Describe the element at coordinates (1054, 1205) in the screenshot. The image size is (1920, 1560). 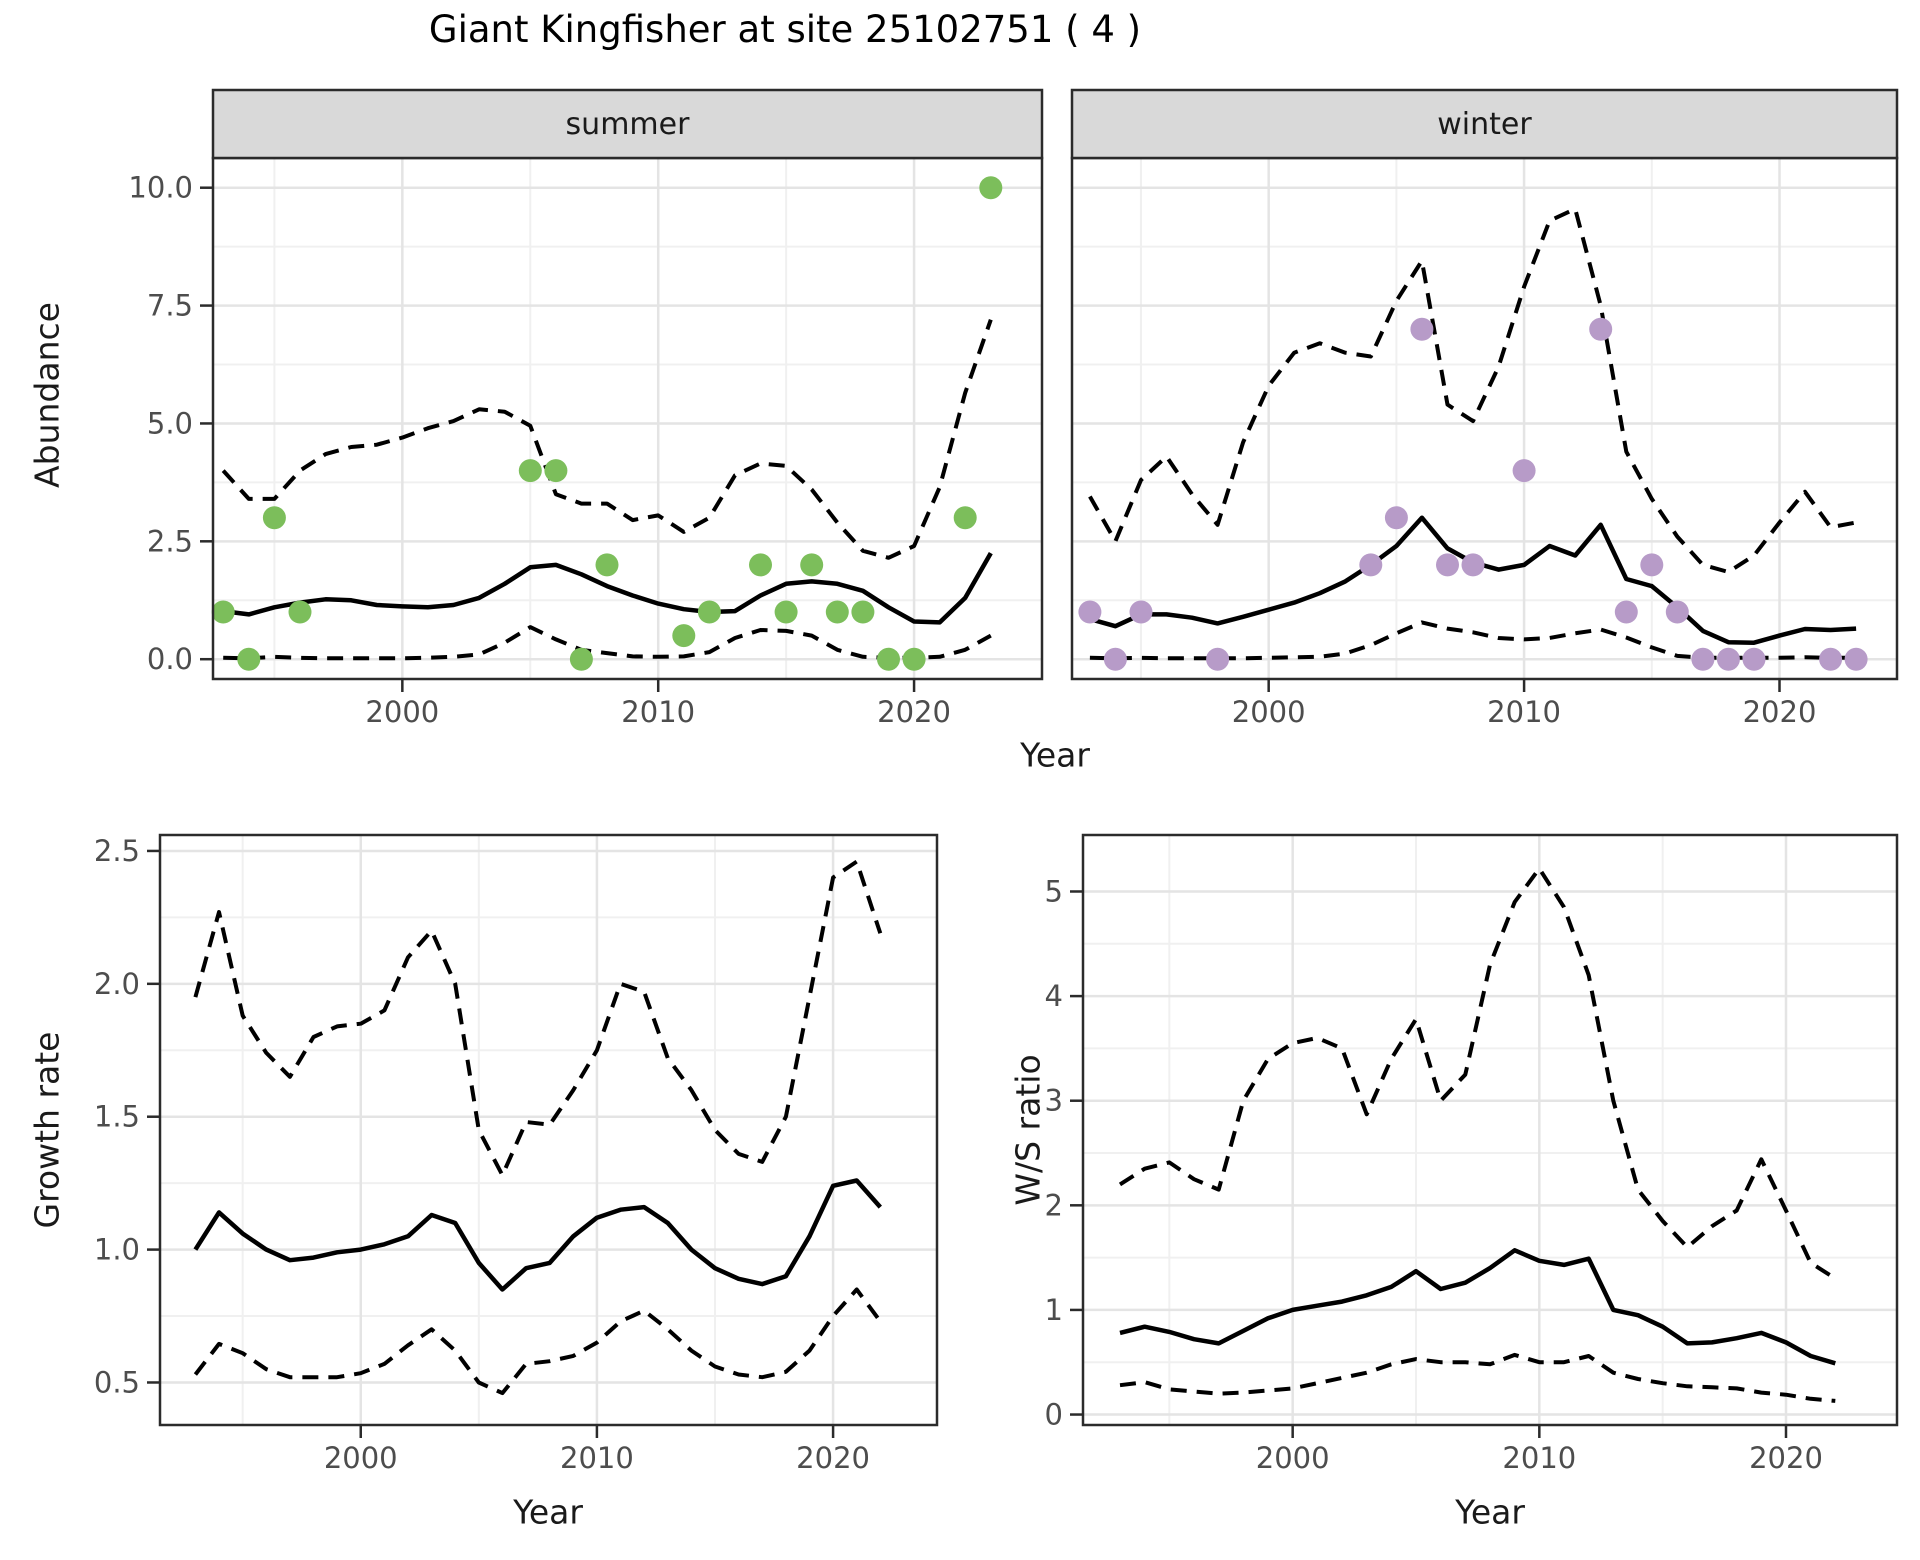
I see `y-tick-label: 2` at that location.